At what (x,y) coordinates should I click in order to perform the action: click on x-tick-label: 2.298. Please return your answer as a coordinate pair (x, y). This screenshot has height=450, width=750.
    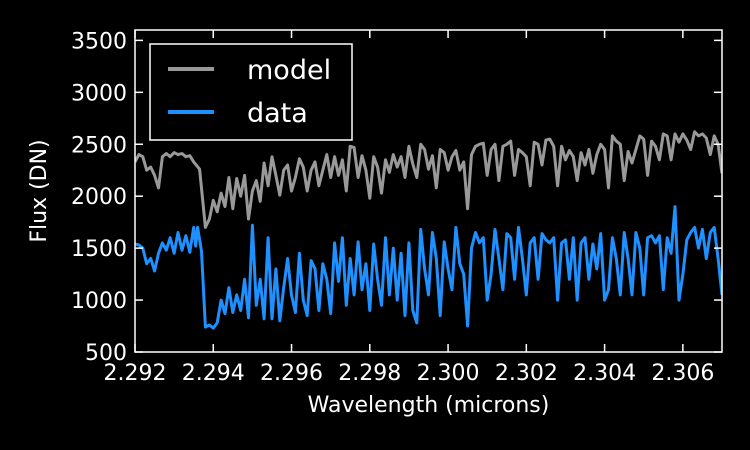
    Looking at the image, I should click on (369, 373).